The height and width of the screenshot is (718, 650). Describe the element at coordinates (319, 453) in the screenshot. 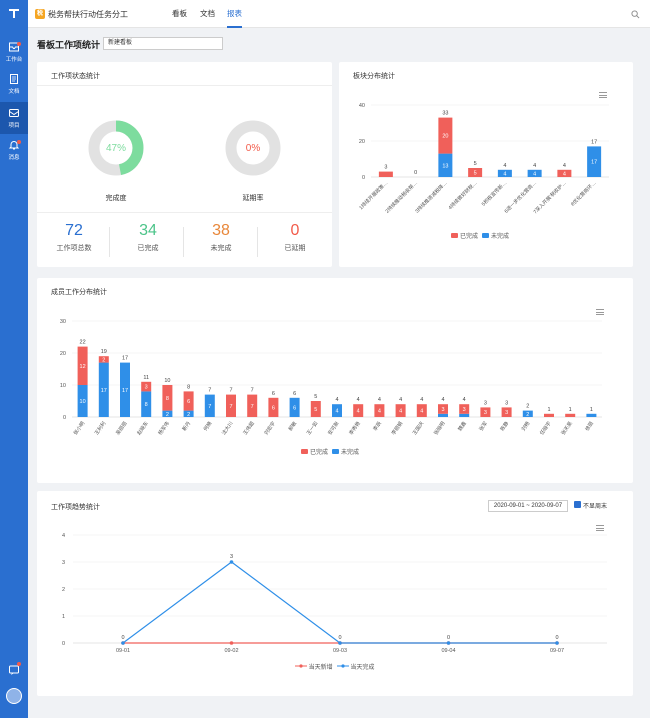

I see `legend-label: 已完成` at that location.